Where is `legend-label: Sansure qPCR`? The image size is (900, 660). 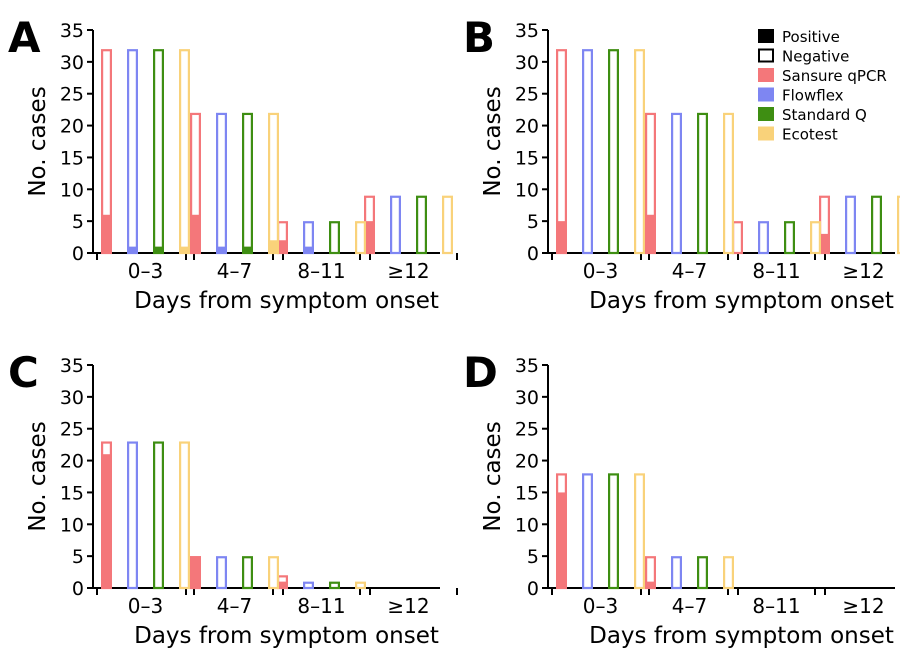
legend-label: Sansure qPCR is located at coordinates (834, 76).